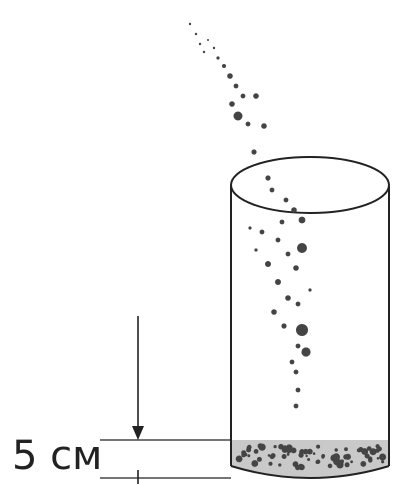 The image size is (409, 484). I want to click on settled-particles, so click(311, 457).